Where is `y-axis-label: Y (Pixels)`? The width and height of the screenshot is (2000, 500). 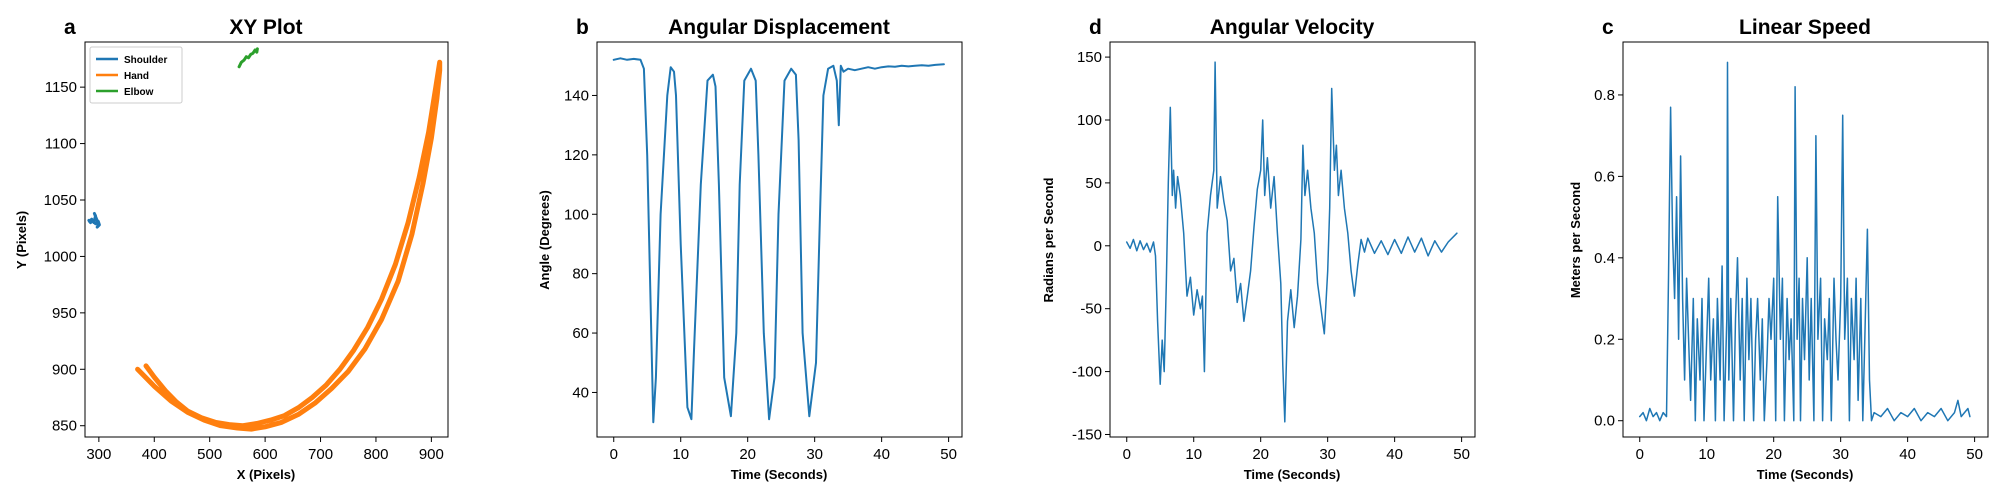 y-axis-label: Y (Pixels) is located at coordinates (21, 240).